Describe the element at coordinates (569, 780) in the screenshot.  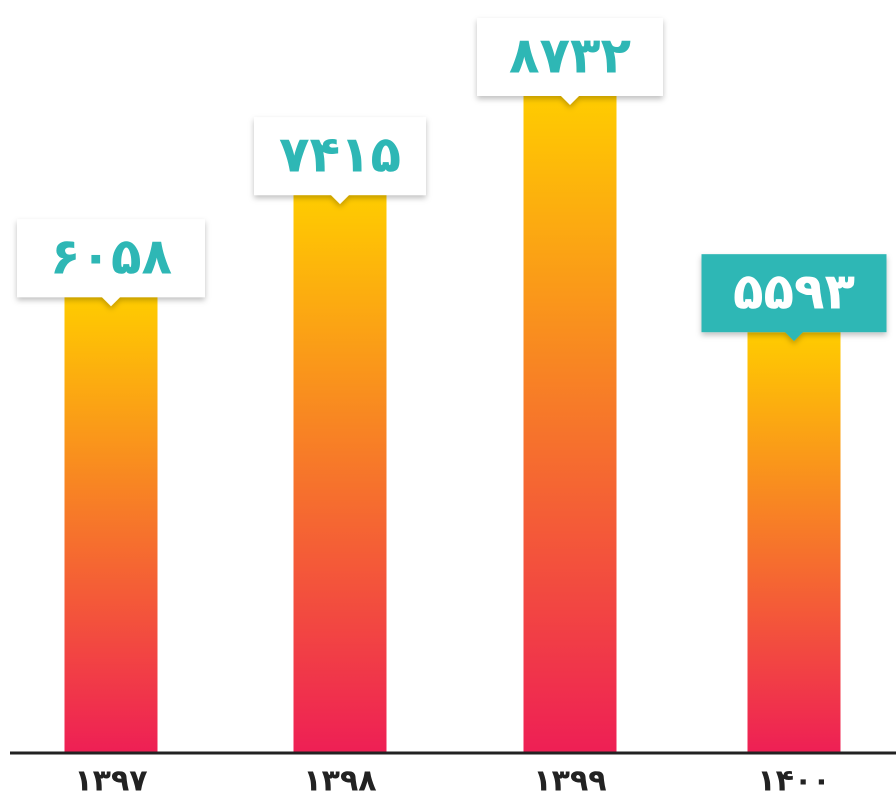
I see `category-label-3: ۱۳۹۹` at that location.